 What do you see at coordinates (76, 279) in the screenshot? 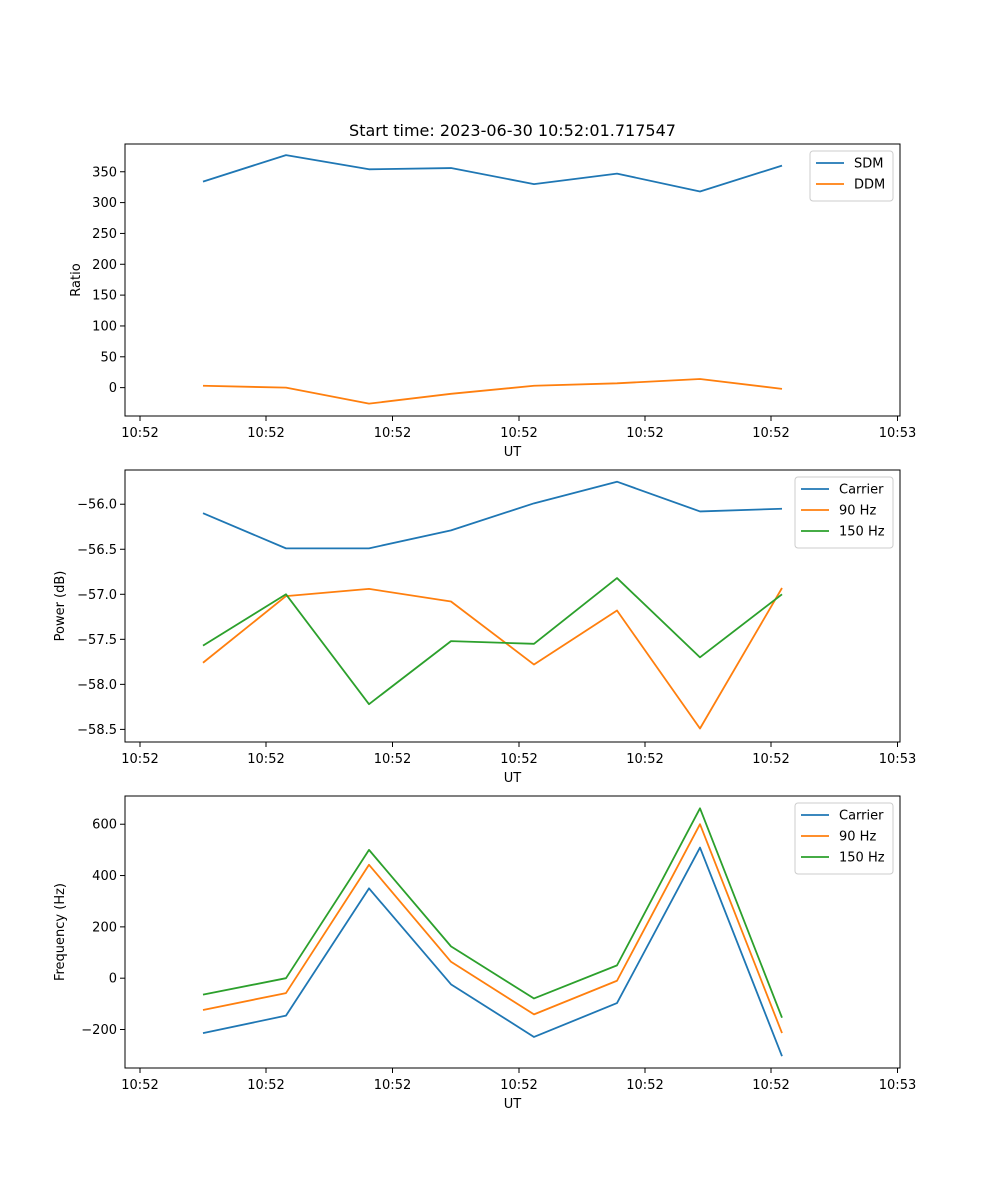
I see `y-axis-label: Ratio` at bounding box center [76, 279].